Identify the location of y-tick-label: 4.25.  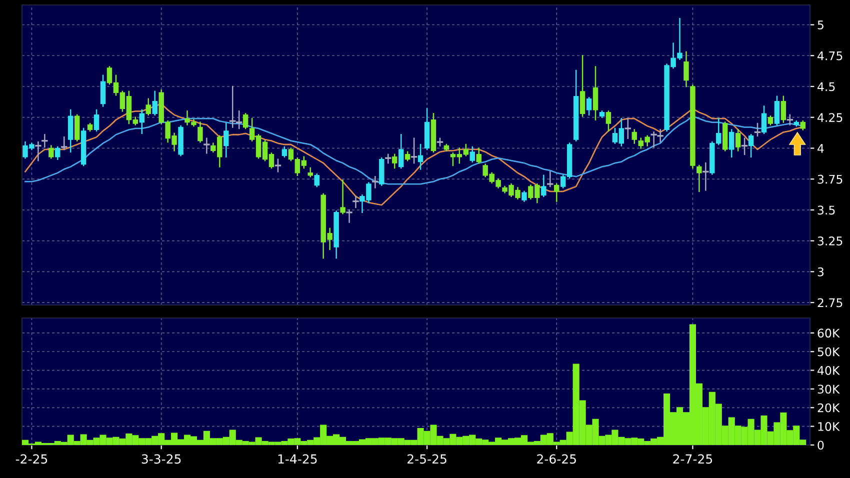
(830, 117).